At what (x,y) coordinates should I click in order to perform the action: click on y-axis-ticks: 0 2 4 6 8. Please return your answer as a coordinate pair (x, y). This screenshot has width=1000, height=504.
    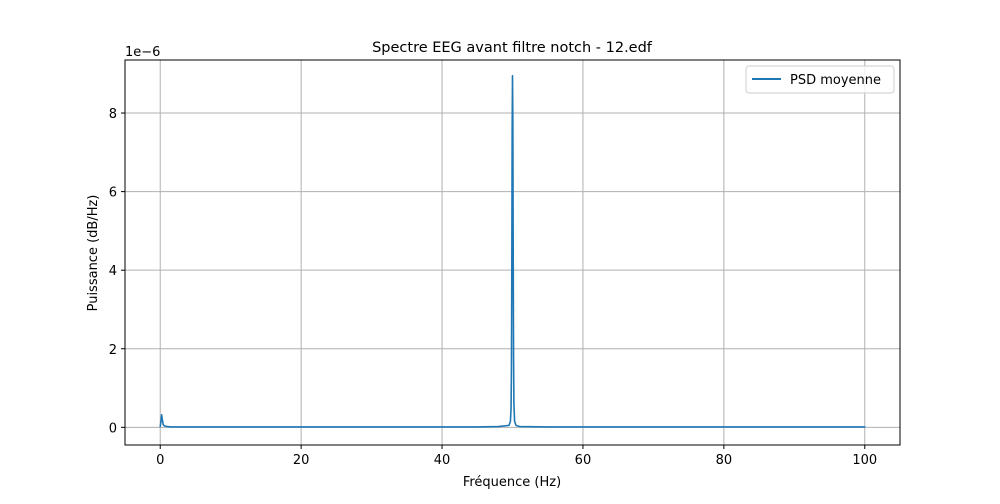
    Looking at the image, I should click on (117, 271).